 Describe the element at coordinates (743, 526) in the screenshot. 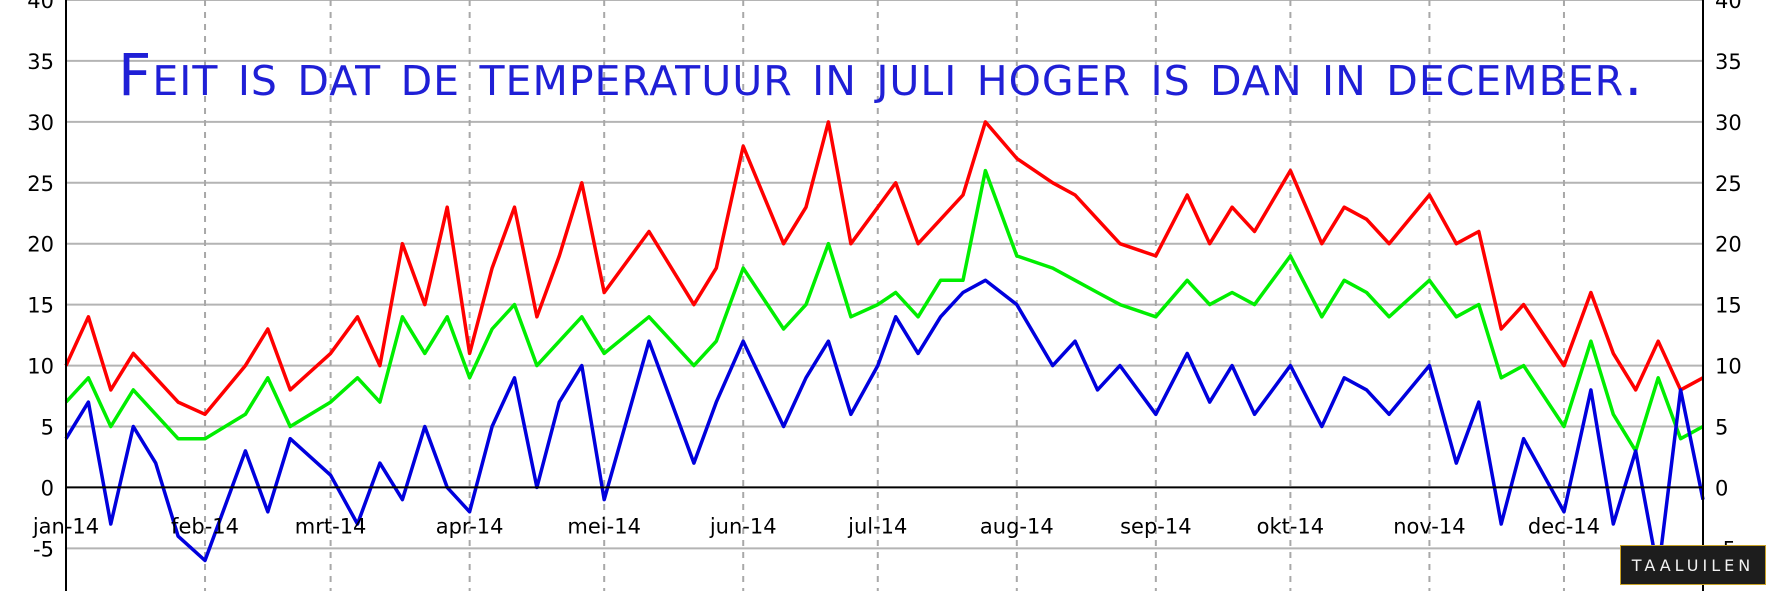

I see `x-tick-label: jun-14` at that location.